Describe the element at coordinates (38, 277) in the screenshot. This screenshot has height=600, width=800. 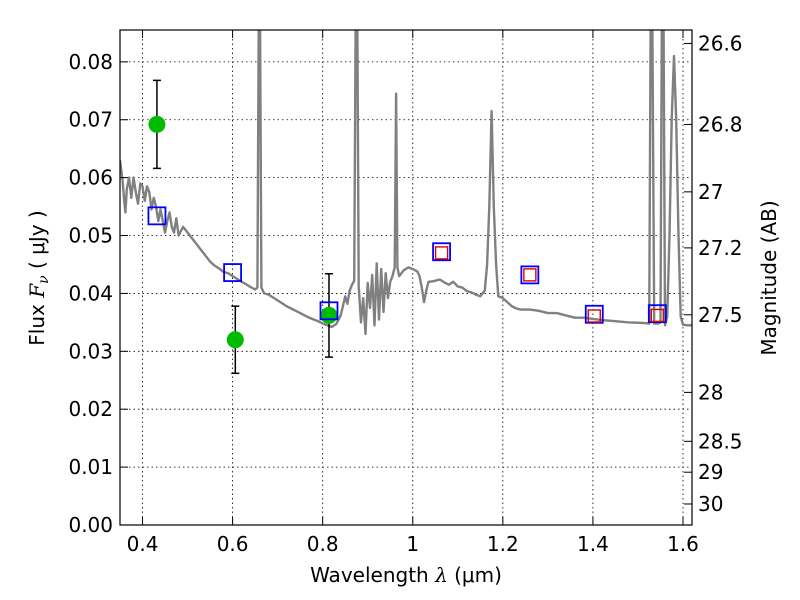
I see `y-axis-label: Flux Fν ( μJy )` at that location.